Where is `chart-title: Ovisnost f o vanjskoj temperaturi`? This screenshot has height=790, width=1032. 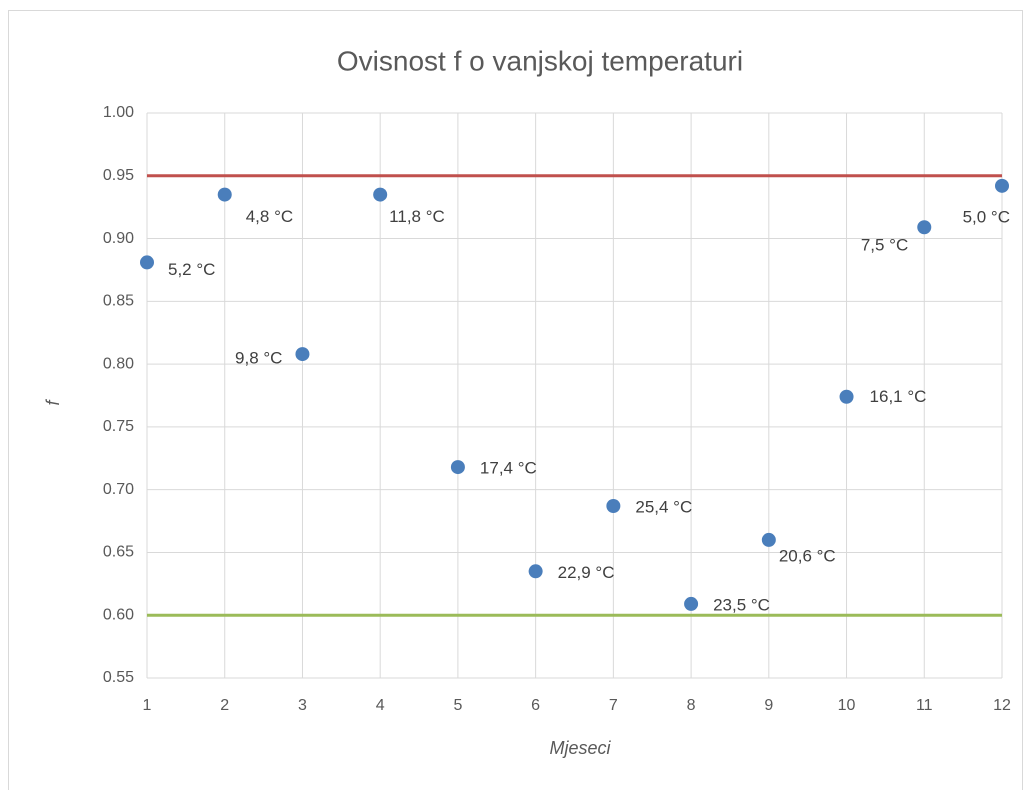 chart-title: Ovisnost f o vanjskoj temperaturi is located at coordinates (540, 60).